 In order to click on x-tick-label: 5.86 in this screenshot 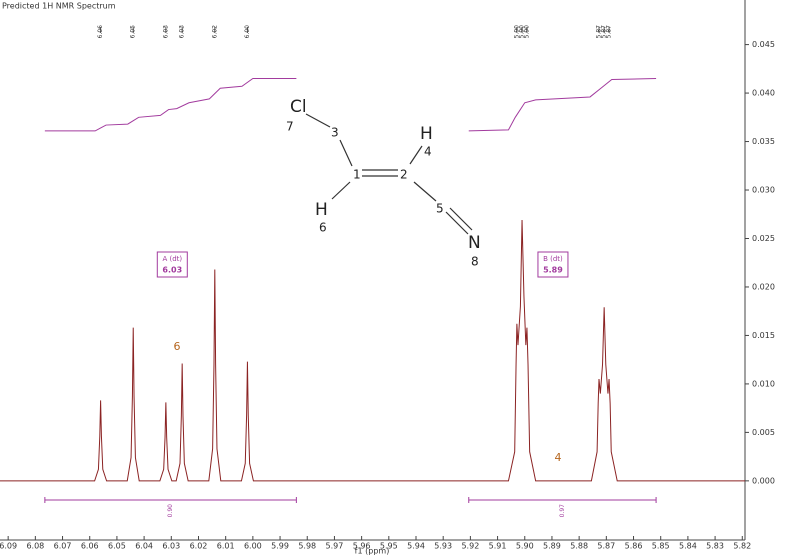, I will do `click(634, 546)`.